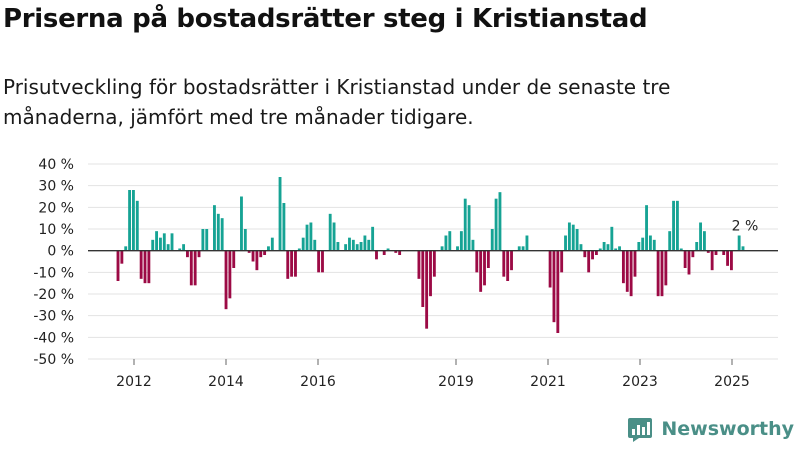 The width and height of the screenshot is (800, 450). I want to click on y-tick-label: -20 %, so click(53, 295).